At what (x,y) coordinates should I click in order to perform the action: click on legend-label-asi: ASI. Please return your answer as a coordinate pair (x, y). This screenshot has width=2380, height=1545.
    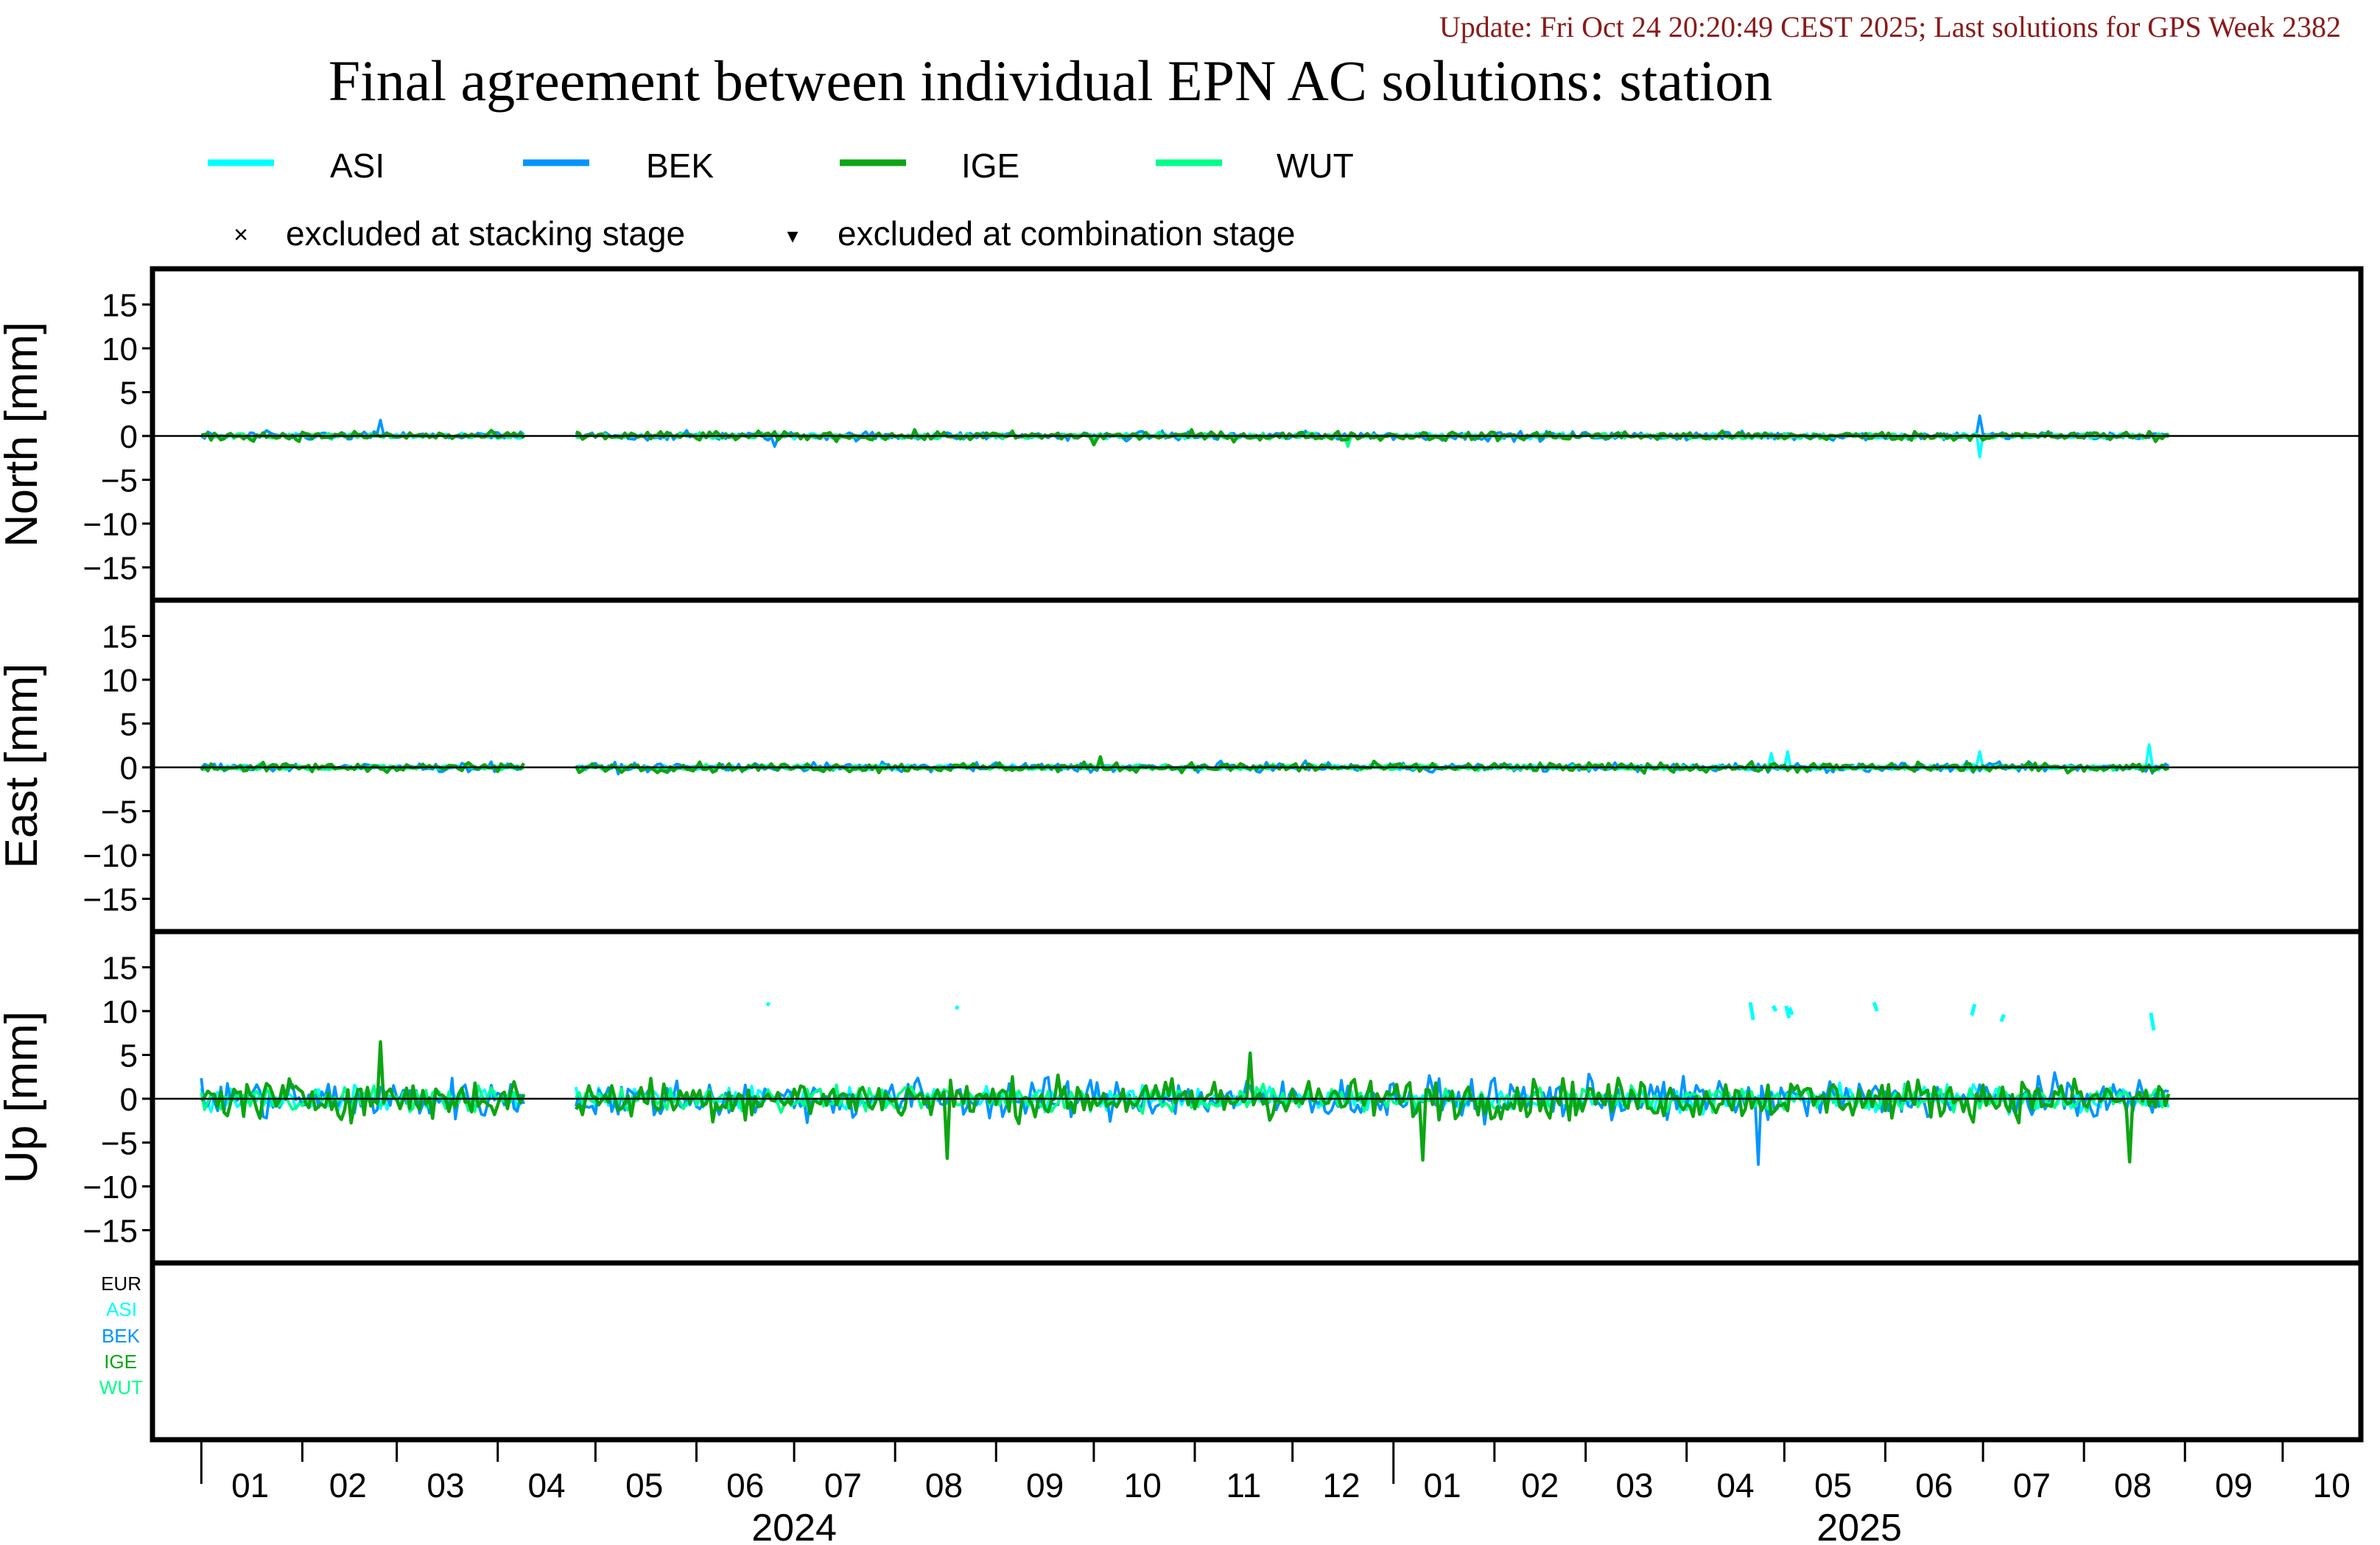
    Looking at the image, I should click on (357, 166).